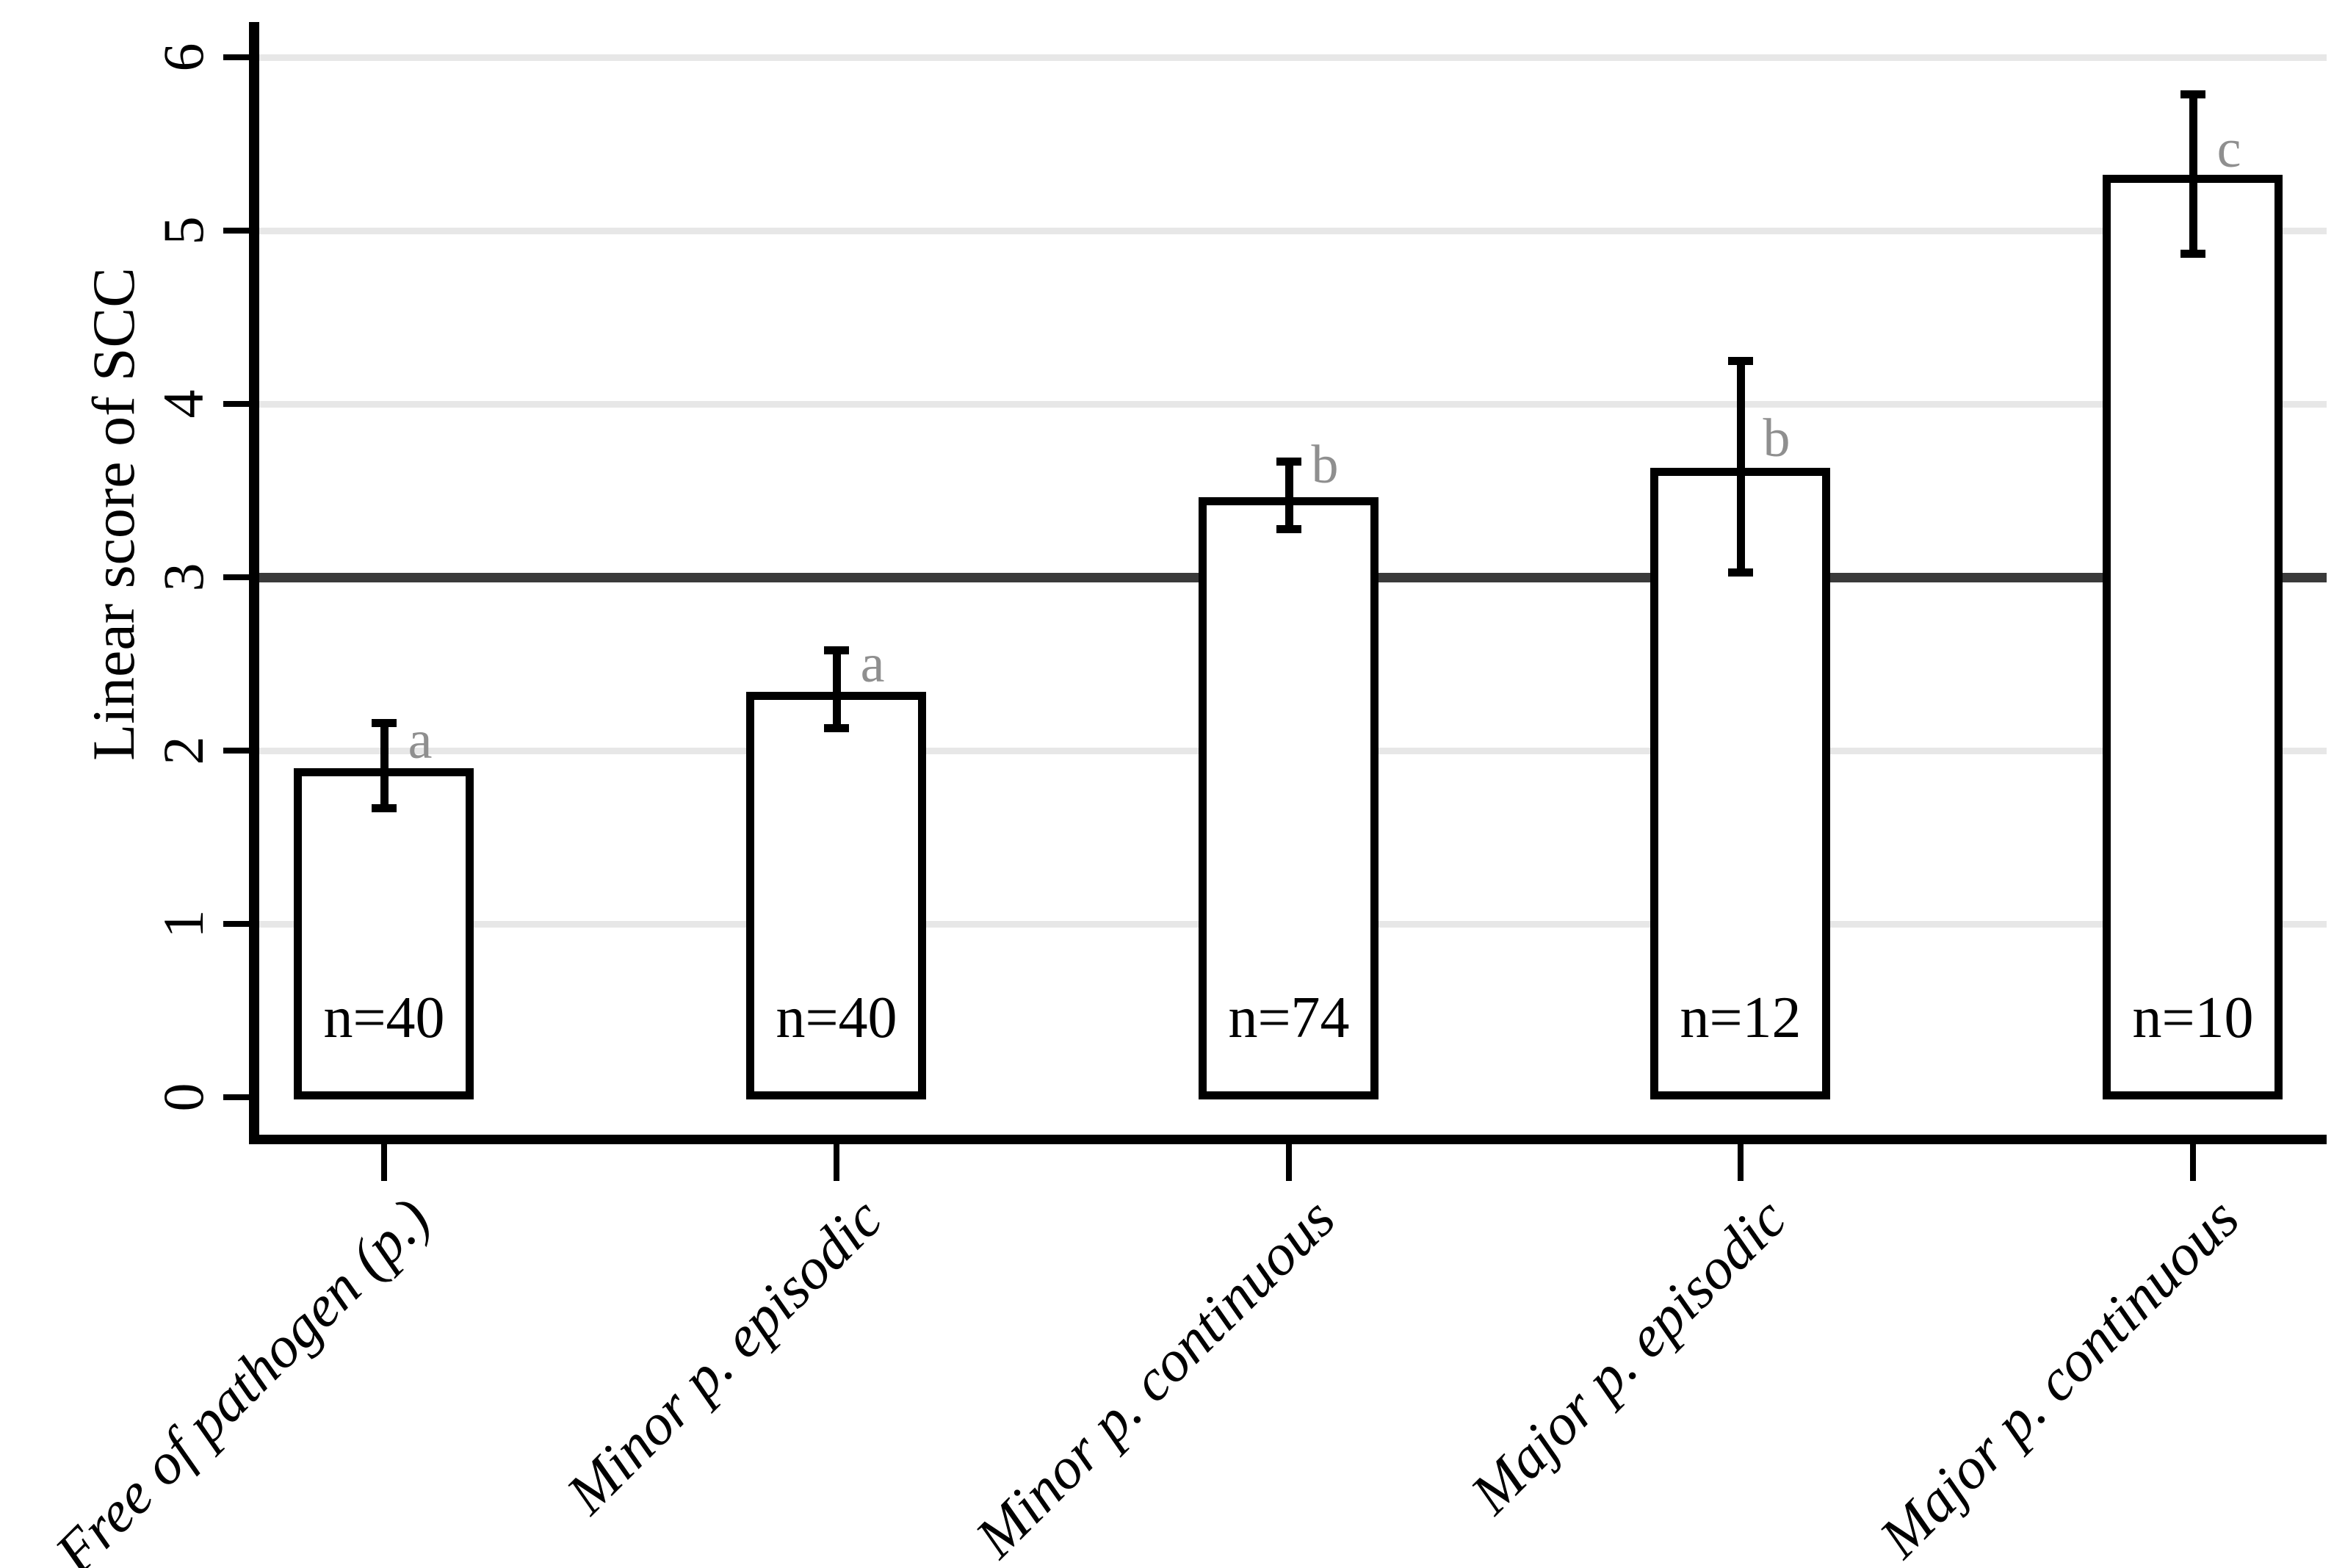 The width and height of the screenshot is (2345, 1568). What do you see at coordinates (1629, 1356) in the screenshot?
I see `x-category-label: Major p. episodic` at bounding box center [1629, 1356].